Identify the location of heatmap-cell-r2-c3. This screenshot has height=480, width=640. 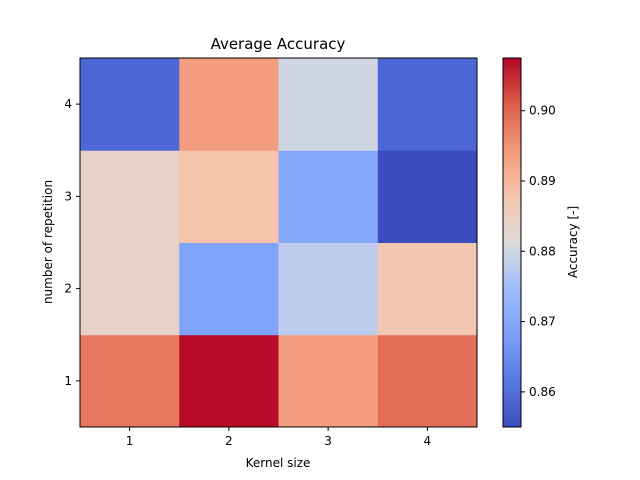
(328, 289).